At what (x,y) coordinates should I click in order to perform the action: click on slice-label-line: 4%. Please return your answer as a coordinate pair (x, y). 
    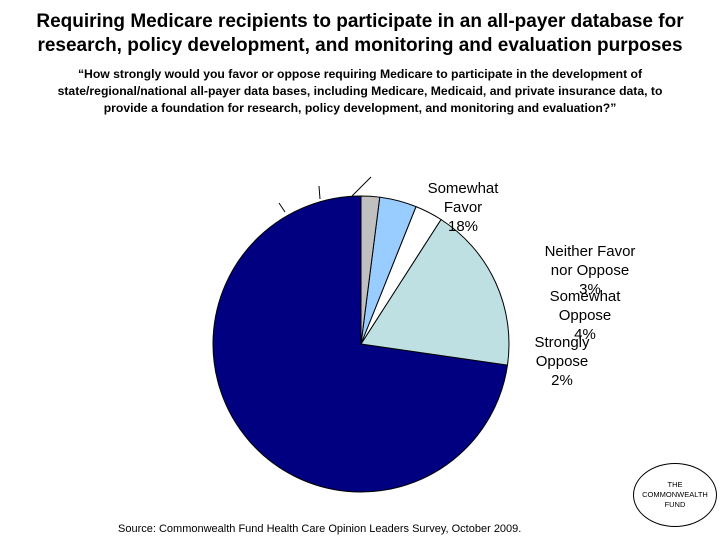
    Looking at the image, I should click on (585, 334).